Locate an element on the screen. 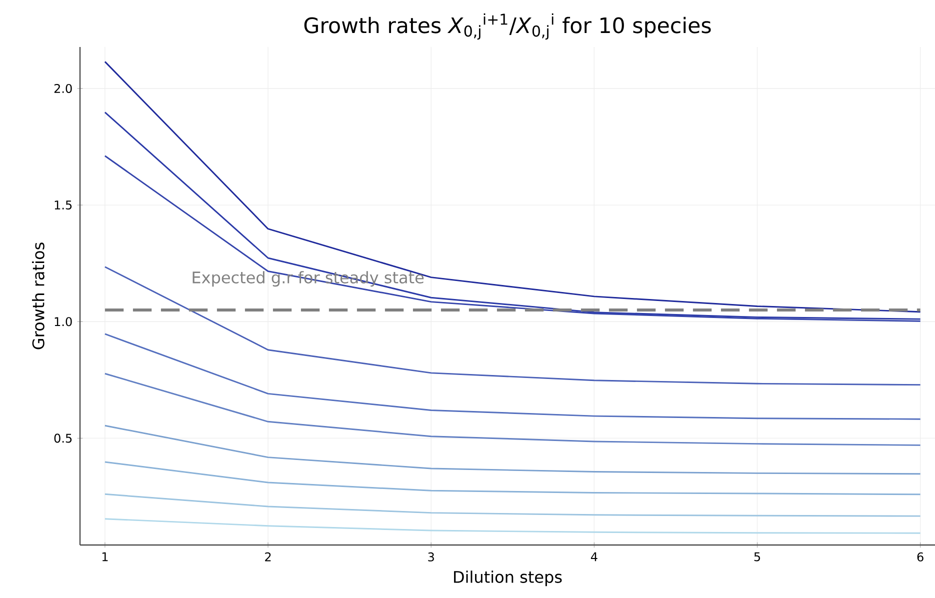 The height and width of the screenshot is (598, 935). x-tick-label: 6 is located at coordinates (920, 557).